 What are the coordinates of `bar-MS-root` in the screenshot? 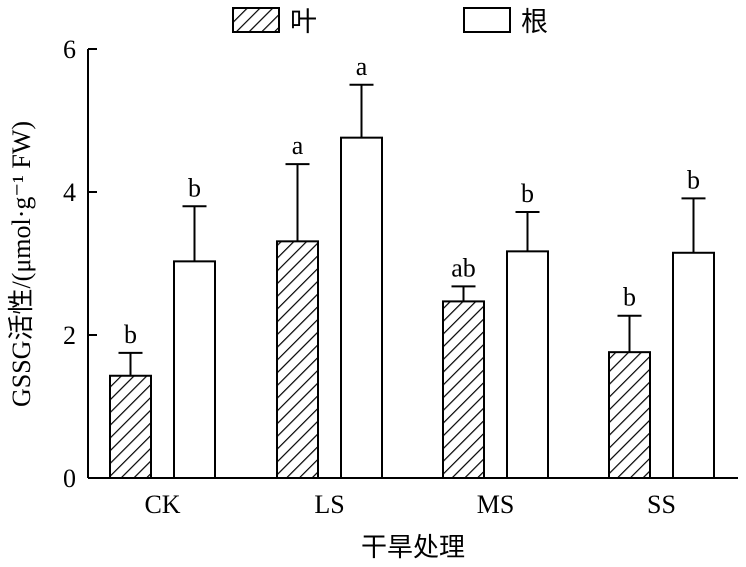 It's located at (527, 364).